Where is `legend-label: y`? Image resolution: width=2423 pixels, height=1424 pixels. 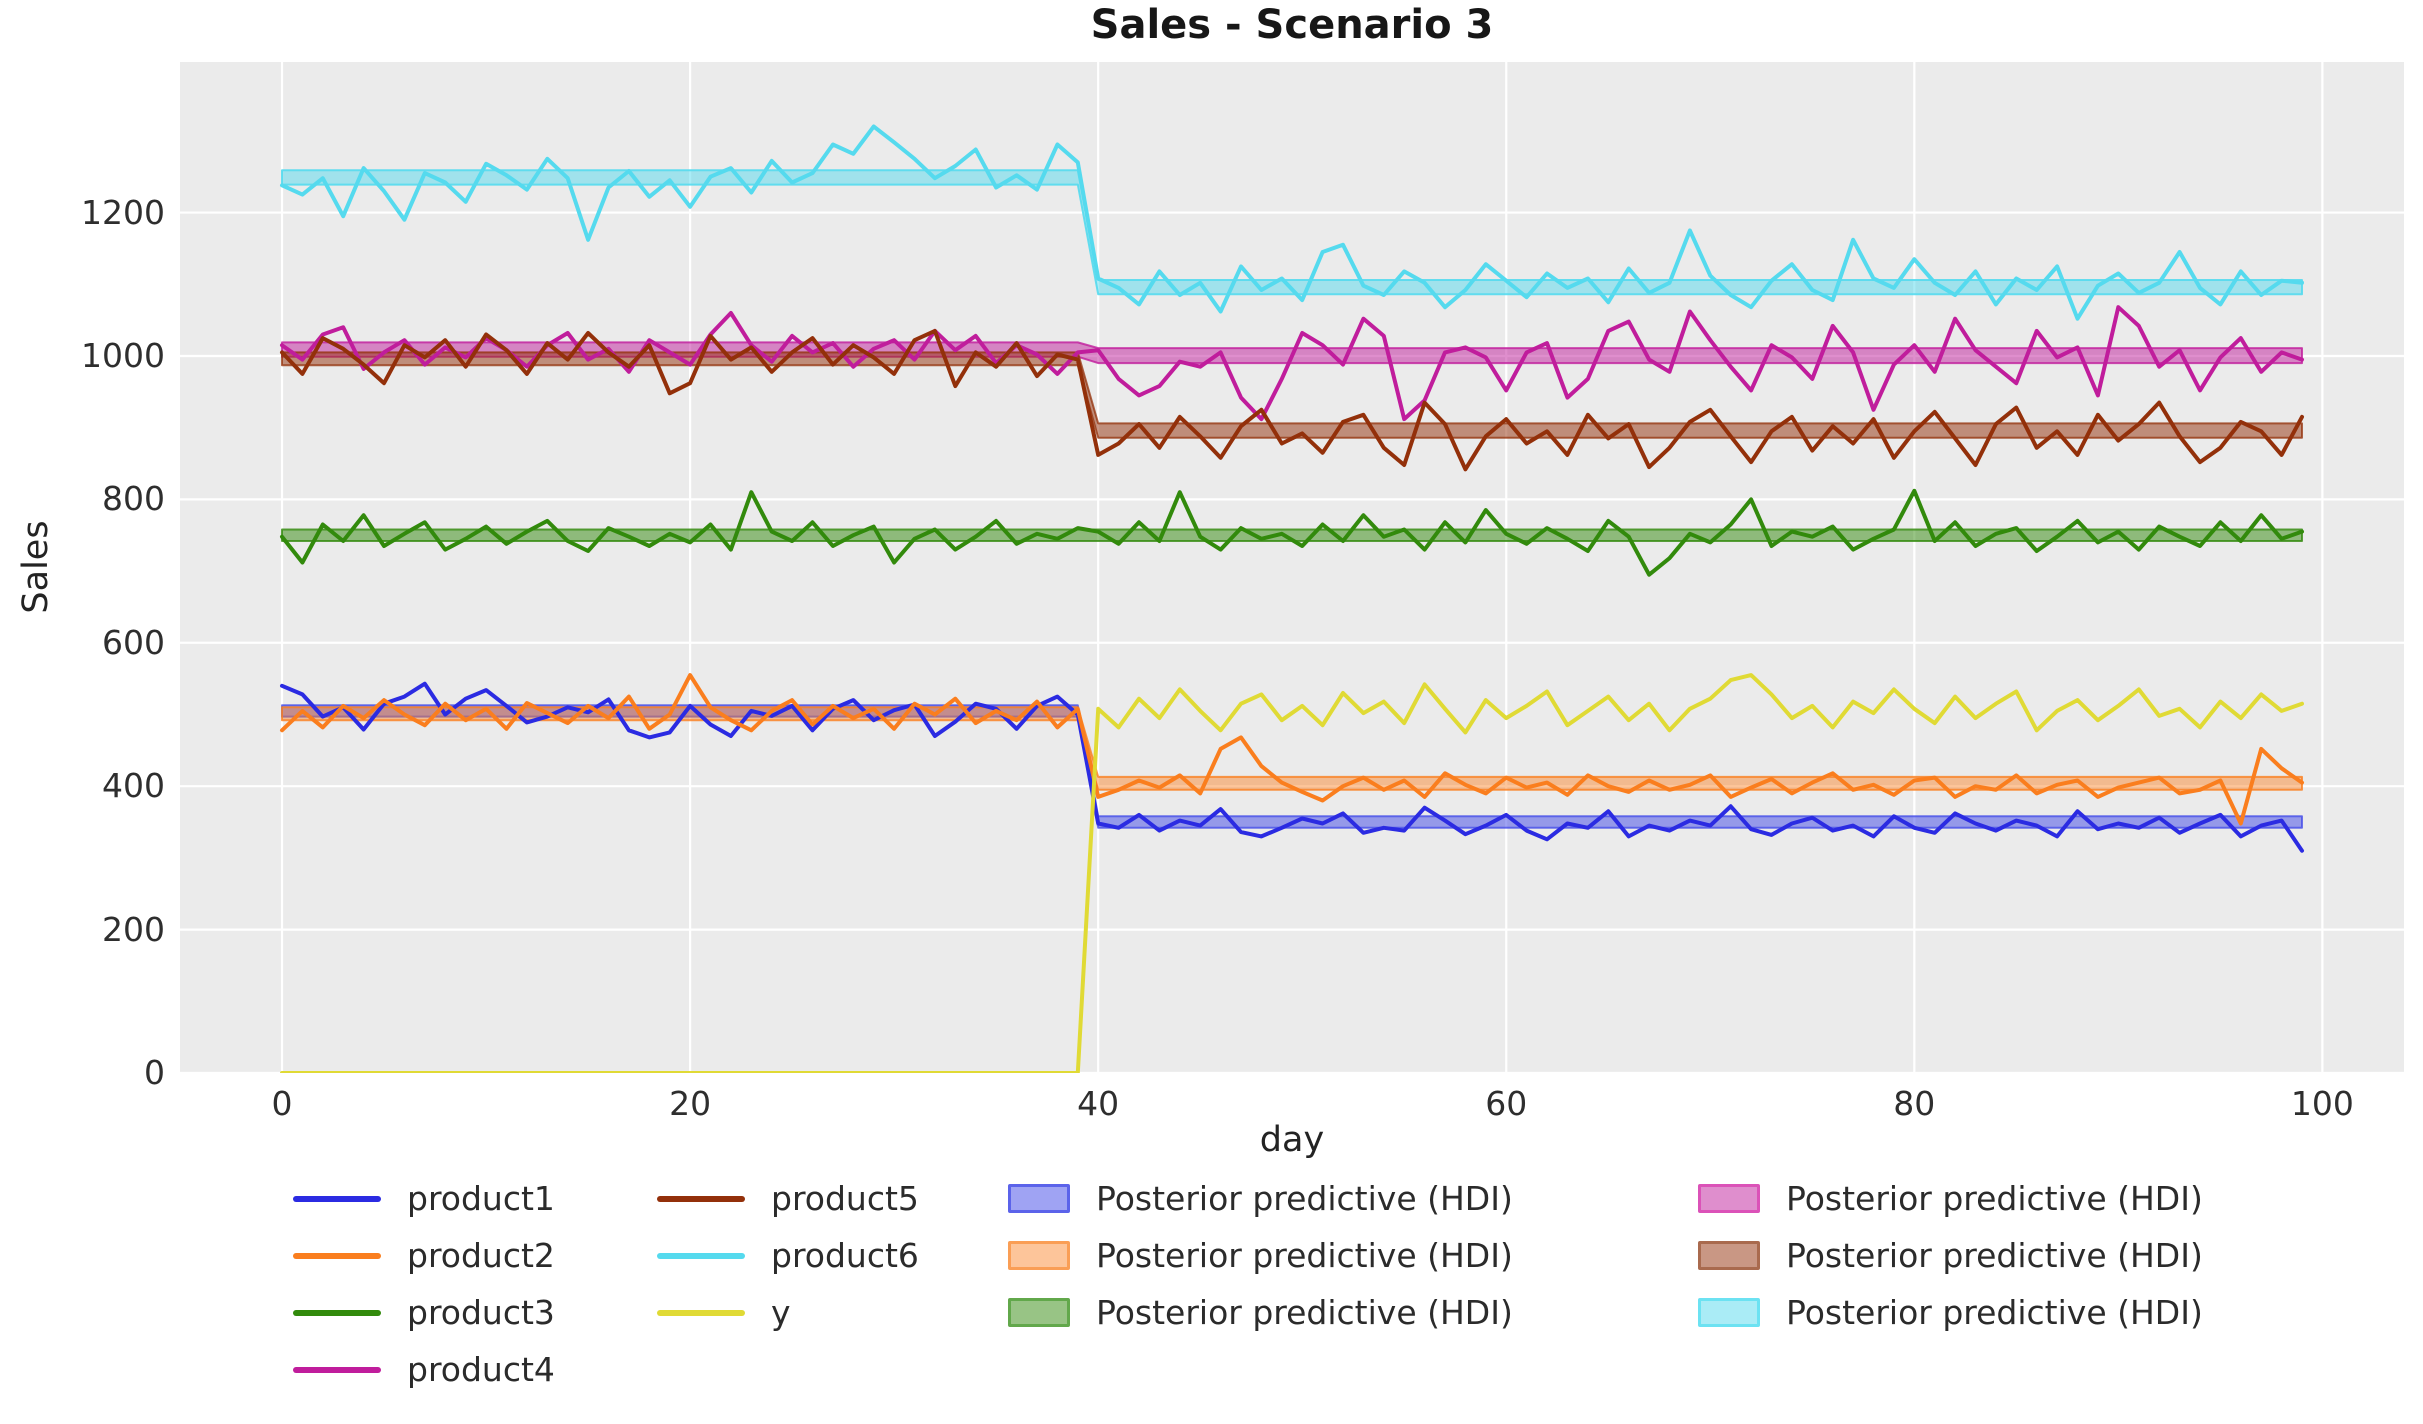 legend-label: y is located at coordinates (781, 1312).